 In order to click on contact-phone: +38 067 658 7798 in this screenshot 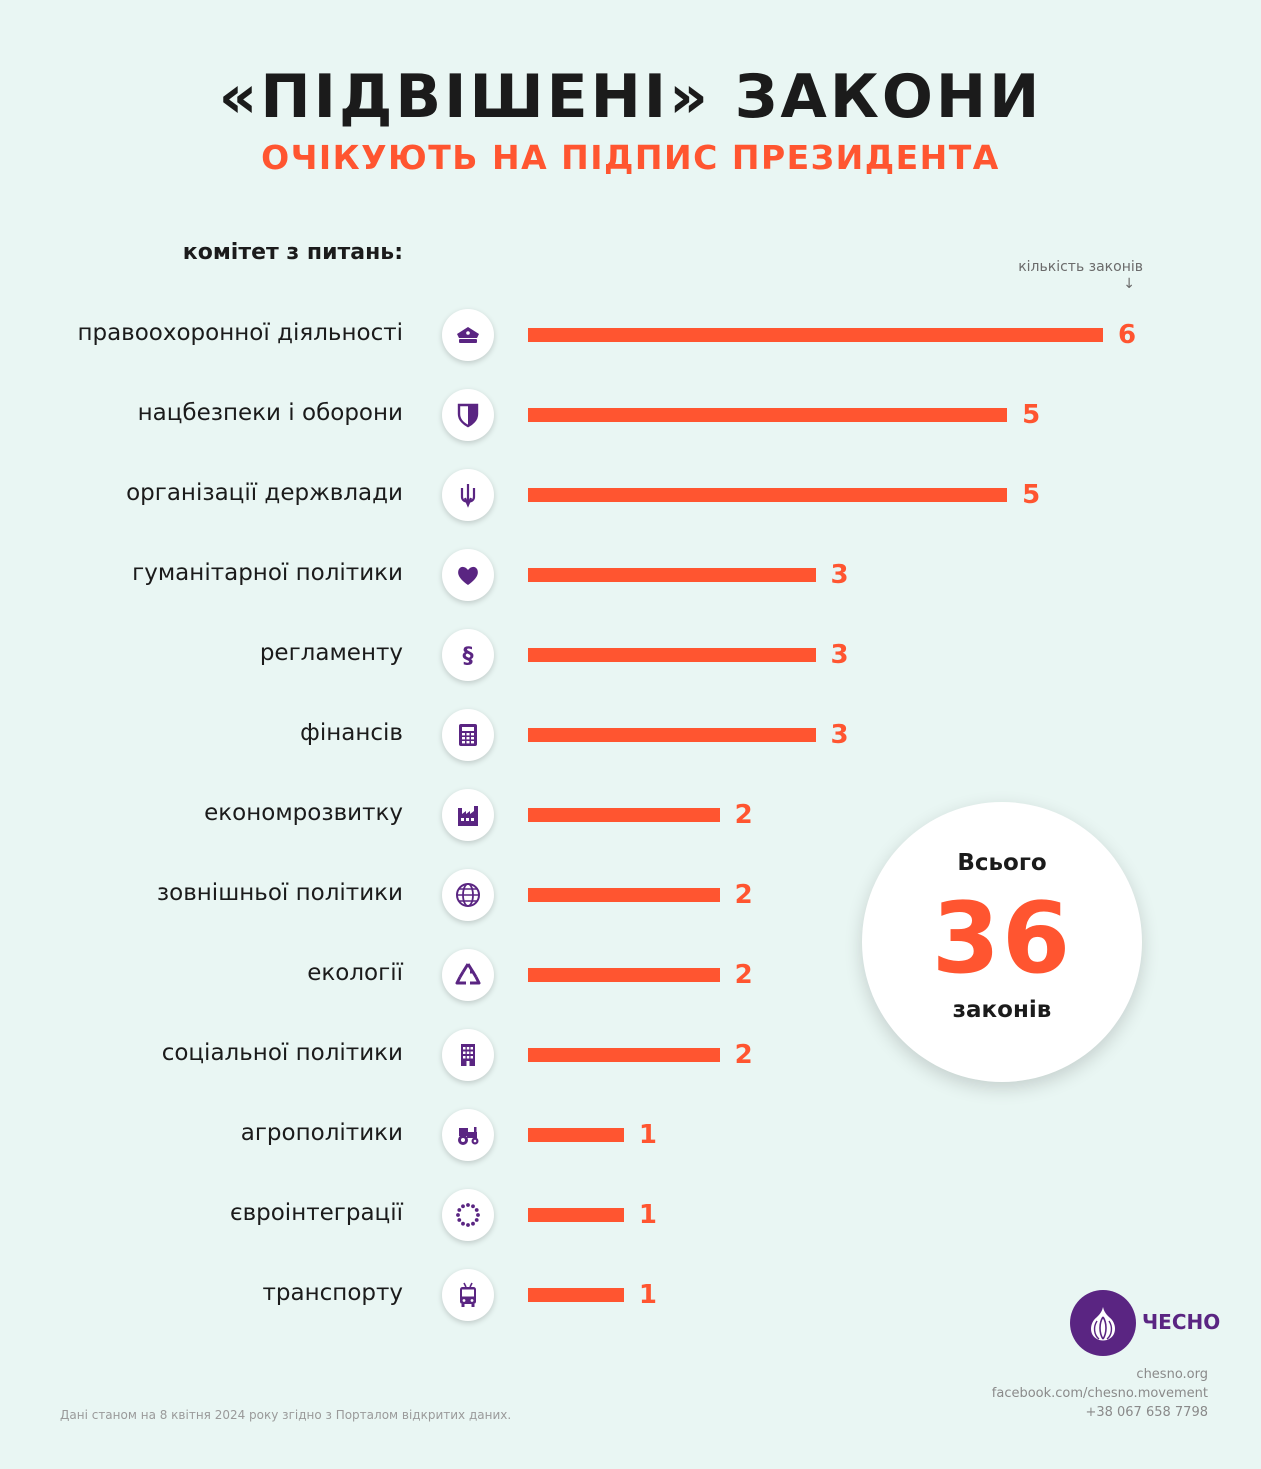, I will do `click(1146, 1412)`.